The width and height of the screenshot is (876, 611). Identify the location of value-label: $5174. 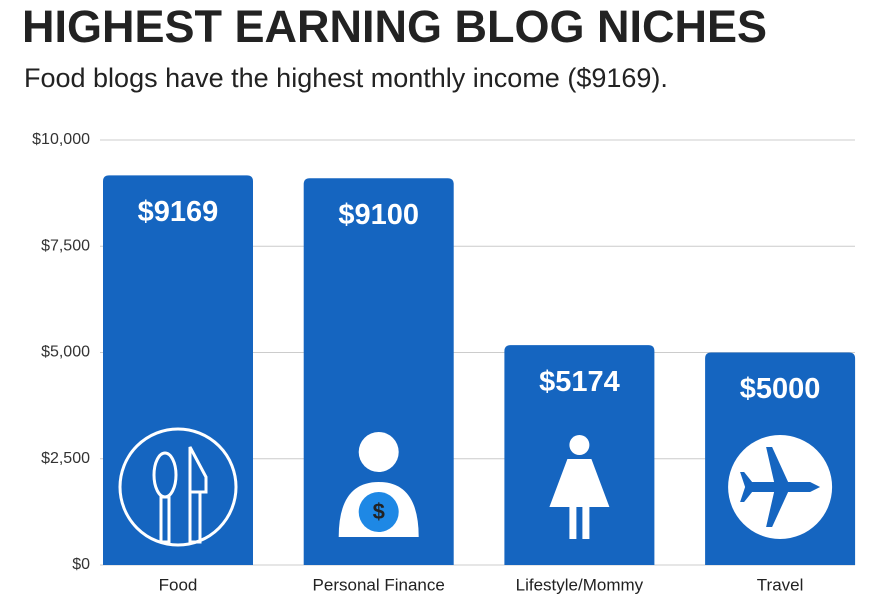
(579, 382).